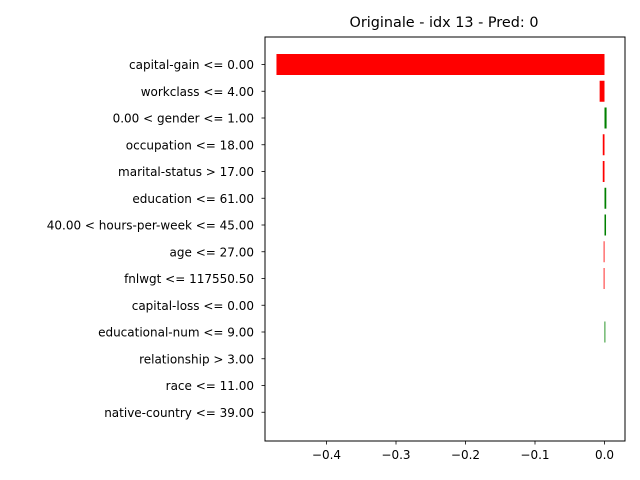 Image resolution: width=640 pixels, height=480 pixels. I want to click on x-axis: −0.4 −0.3 −0.2 −0.1 0.0, so click(463, 451).